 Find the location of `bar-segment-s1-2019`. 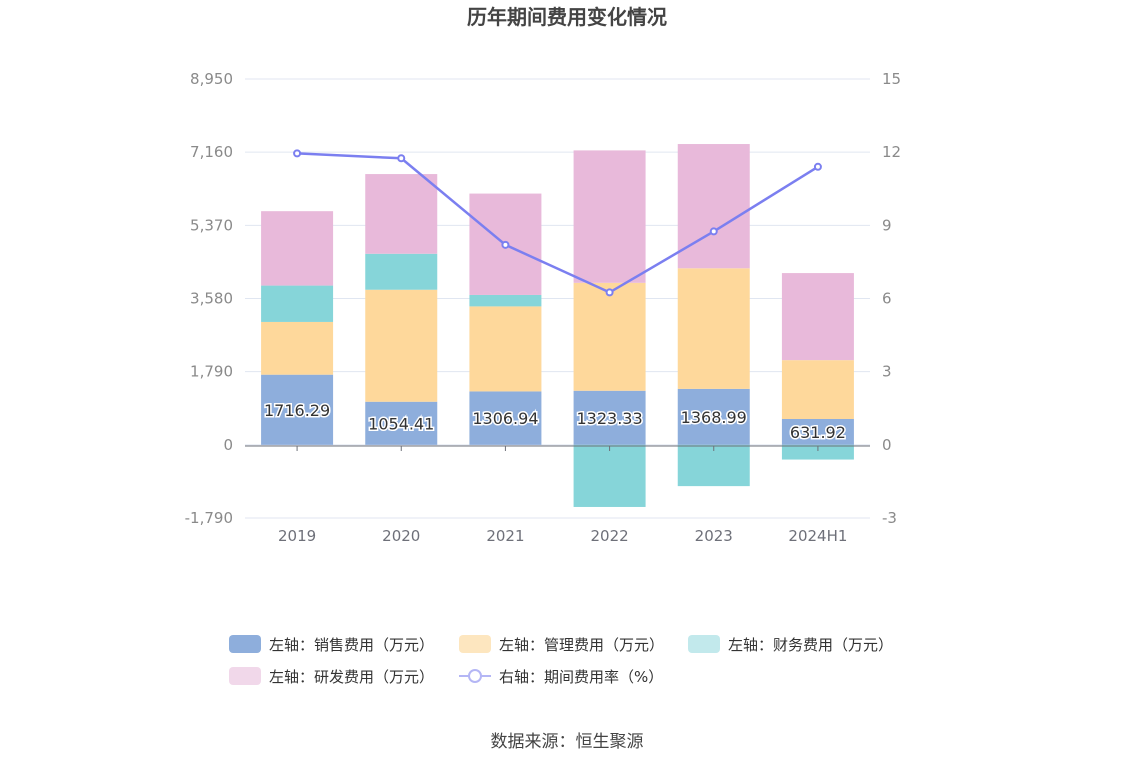

bar-segment-s1-2019 is located at coordinates (297, 348).